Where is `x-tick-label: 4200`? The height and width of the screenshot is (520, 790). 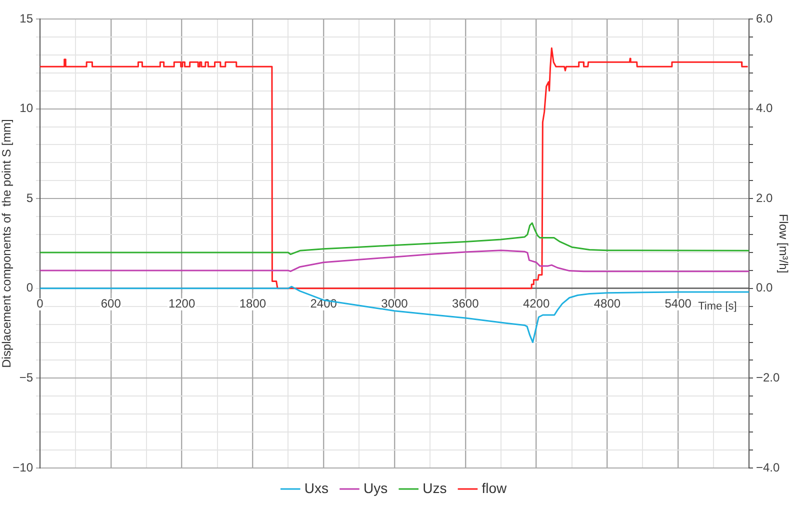 x-tick-label: 4200 is located at coordinates (536, 303).